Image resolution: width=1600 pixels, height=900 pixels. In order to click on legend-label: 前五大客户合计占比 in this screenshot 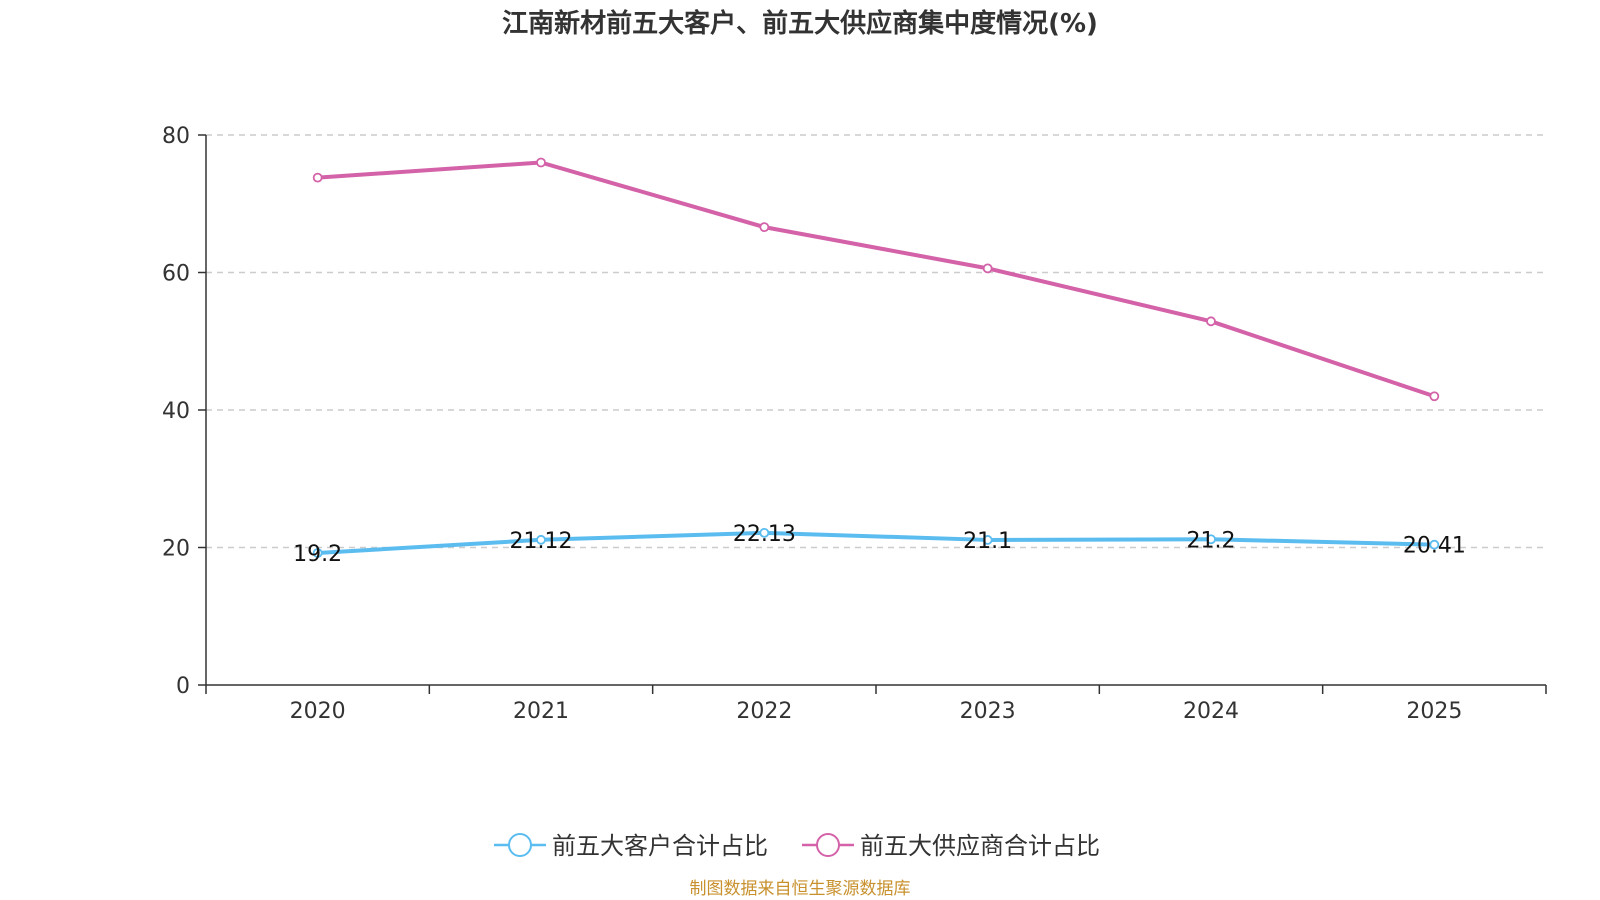, I will do `click(660, 846)`.